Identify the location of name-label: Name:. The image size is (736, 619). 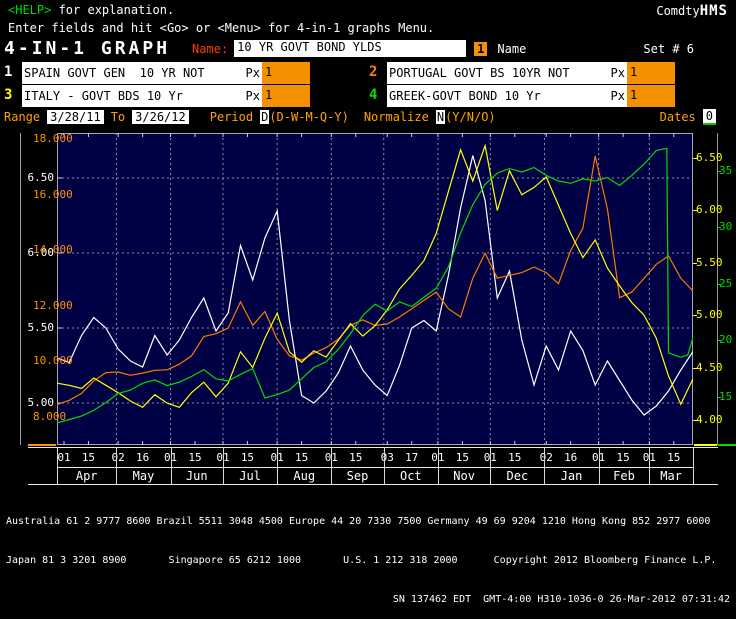
(210, 48).